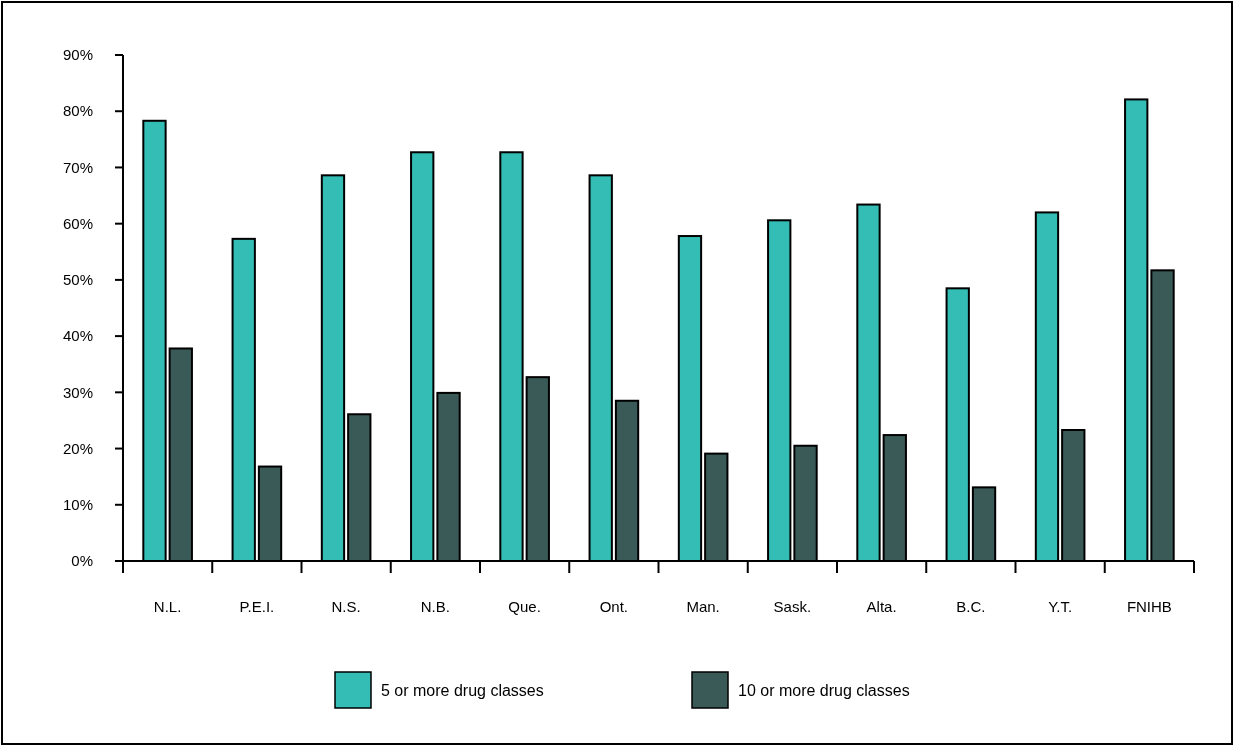 Image resolution: width=1234 pixels, height=746 pixels. I want to click on x-tick-label: Sask., so click(792, 606).